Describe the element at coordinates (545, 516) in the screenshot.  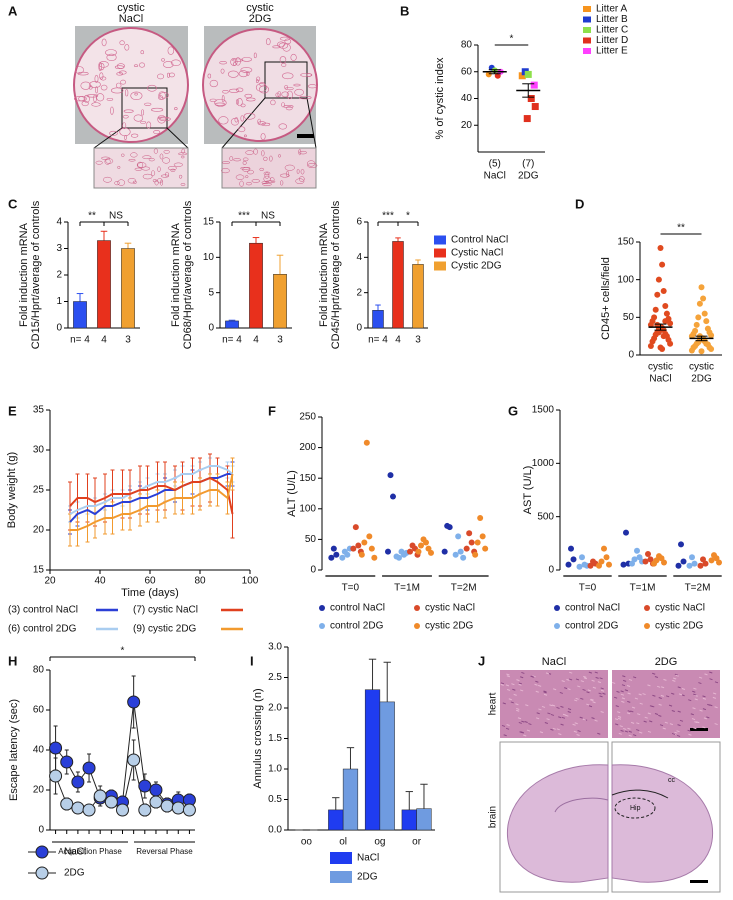
I see `y-tick-label: 500` at that location.